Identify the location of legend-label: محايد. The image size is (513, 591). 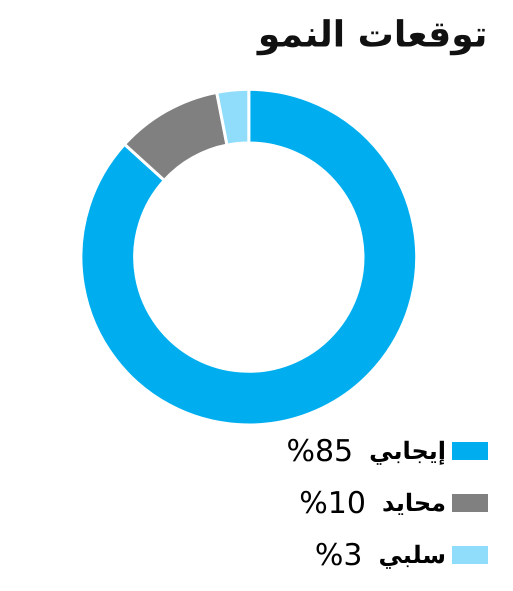
(414, 503).